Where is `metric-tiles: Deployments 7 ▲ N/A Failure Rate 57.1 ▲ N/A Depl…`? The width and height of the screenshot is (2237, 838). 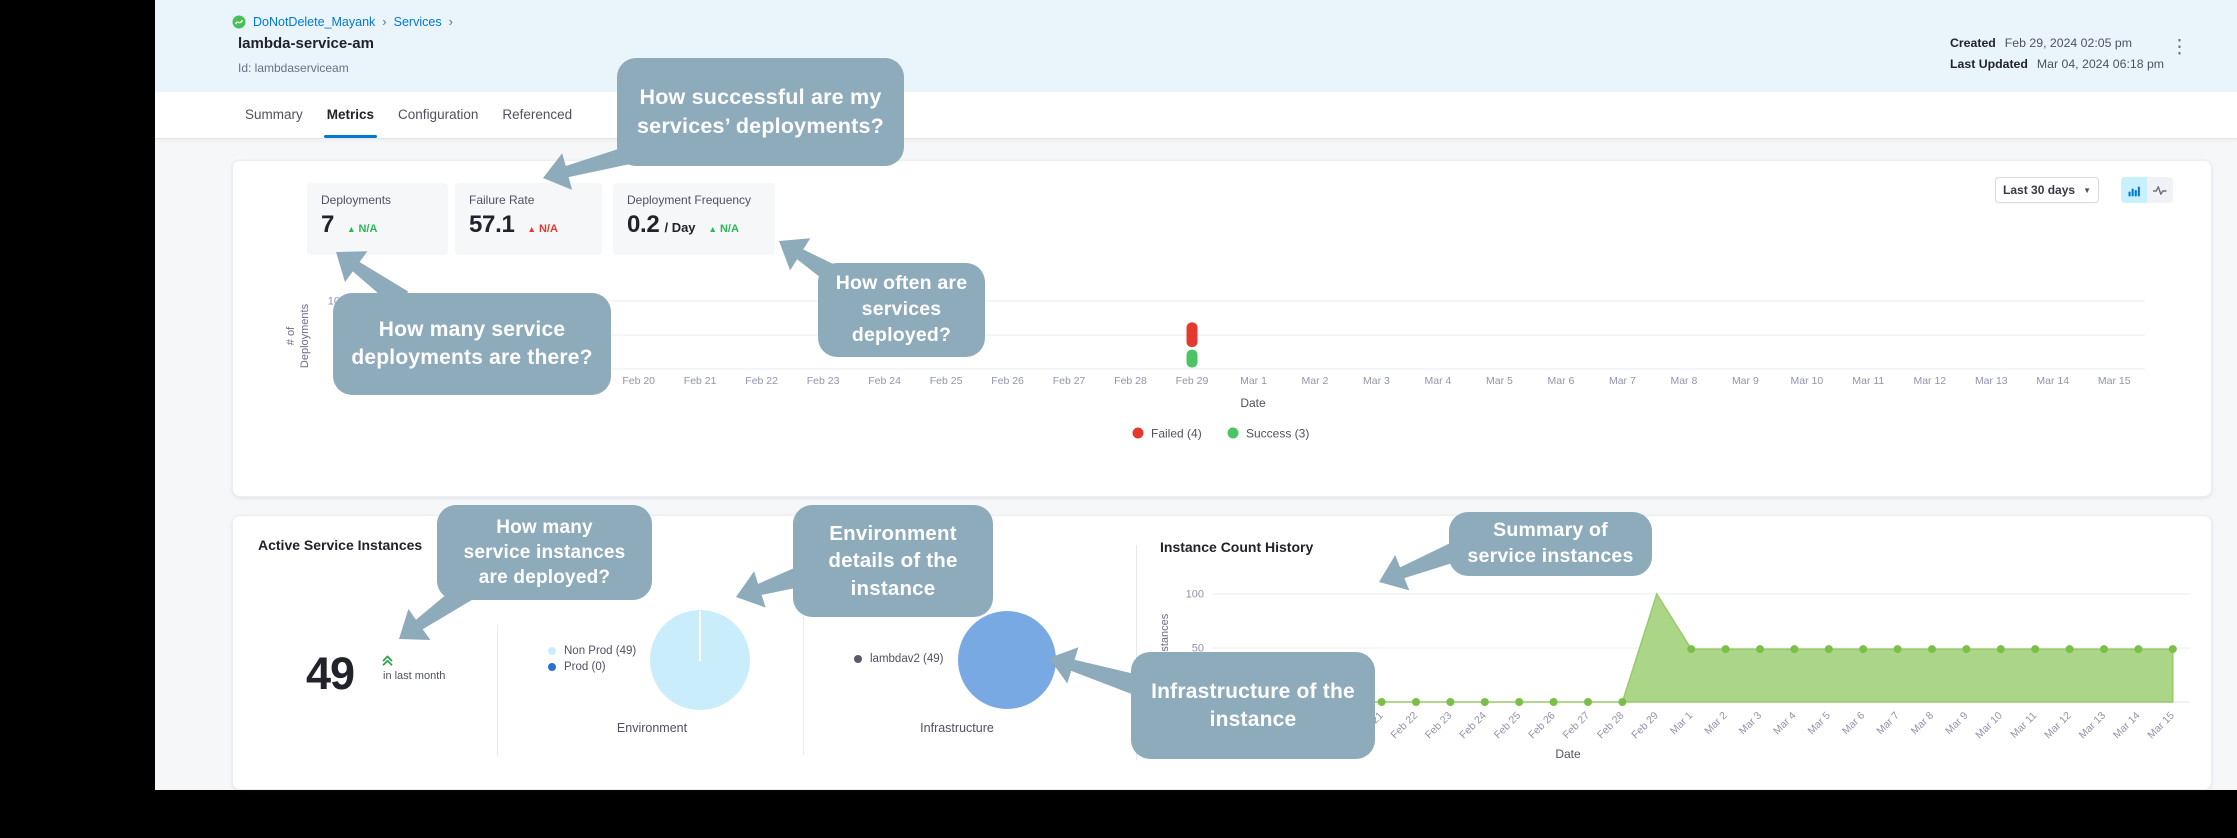
metric-tiles: Deployments 7 ▲ N/A Failure Rate 57.1 ▲ N/A Depl… is located at coordinates (541, 219).